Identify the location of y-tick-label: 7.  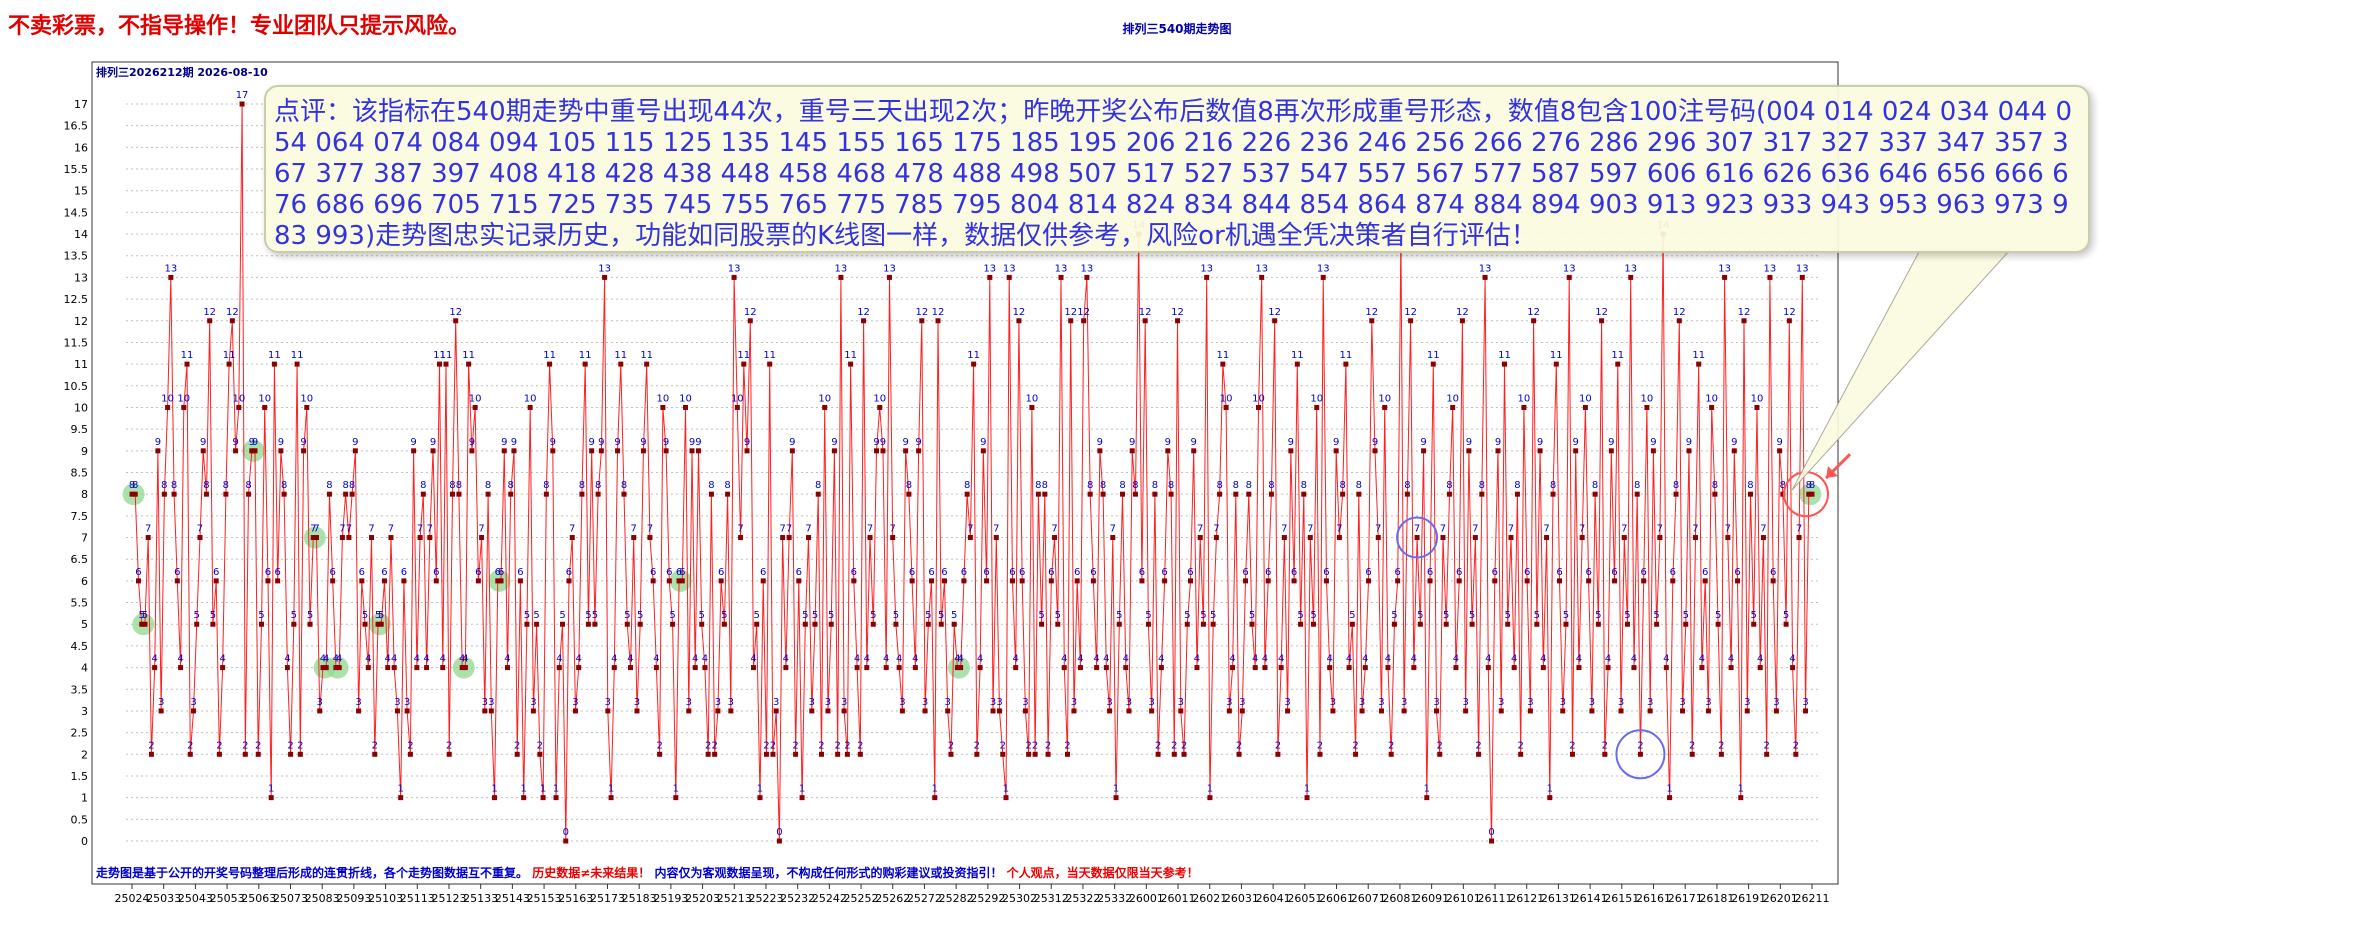
(84, 538).